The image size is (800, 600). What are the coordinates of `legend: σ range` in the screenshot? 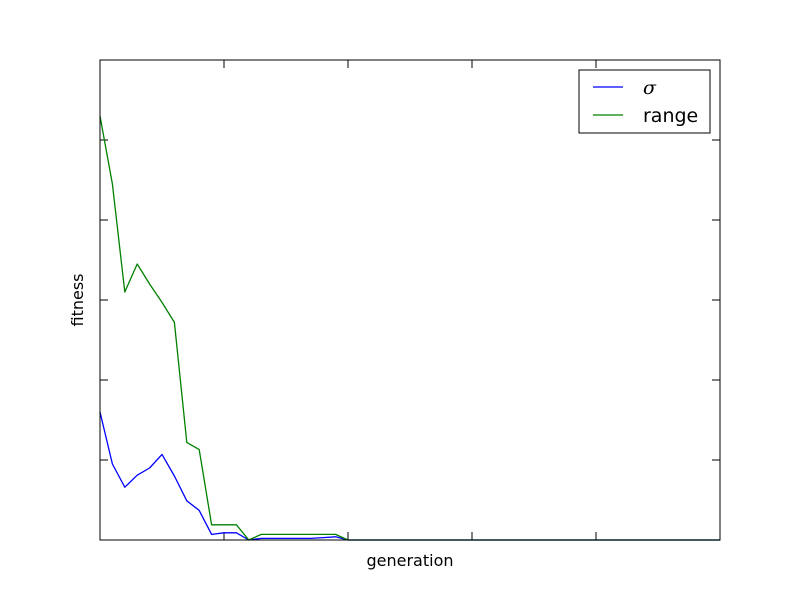 It's located at (644, 101).